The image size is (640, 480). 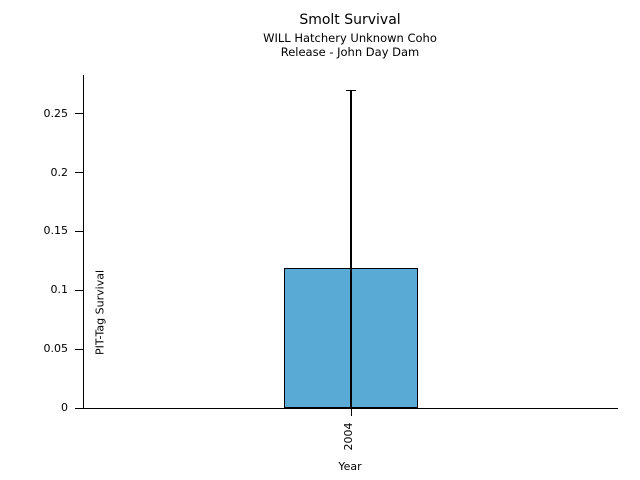 What do you see at coordinates (348, 436) in the screenshot?
I see `x-tick-label-2004: 2004` at bounding box center [348, 436].